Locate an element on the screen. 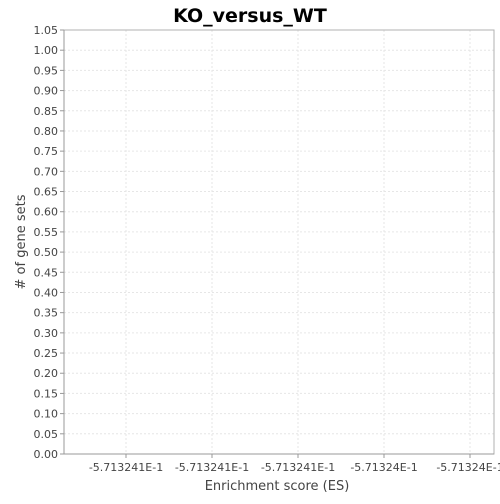 This screenshot has height=504, width=500. y-tick-label: 0.55 is located at coordinates (46, 232).